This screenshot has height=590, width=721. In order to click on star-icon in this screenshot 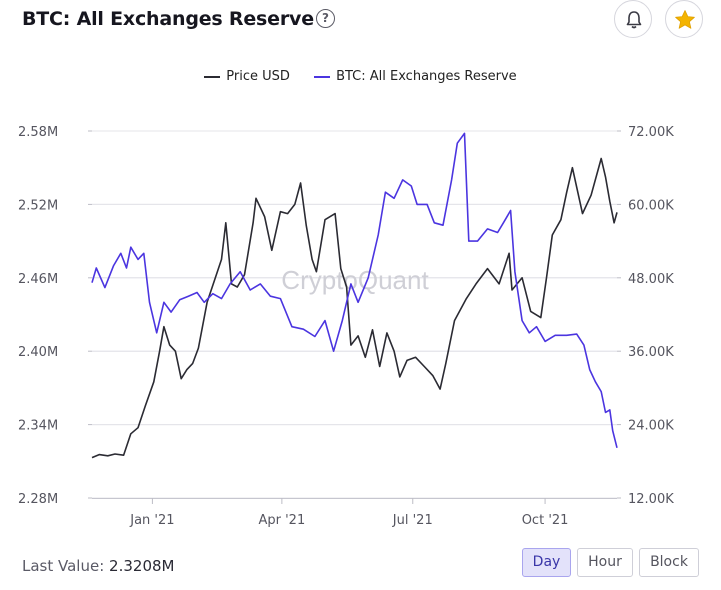, I will do `click(685, 19)`.